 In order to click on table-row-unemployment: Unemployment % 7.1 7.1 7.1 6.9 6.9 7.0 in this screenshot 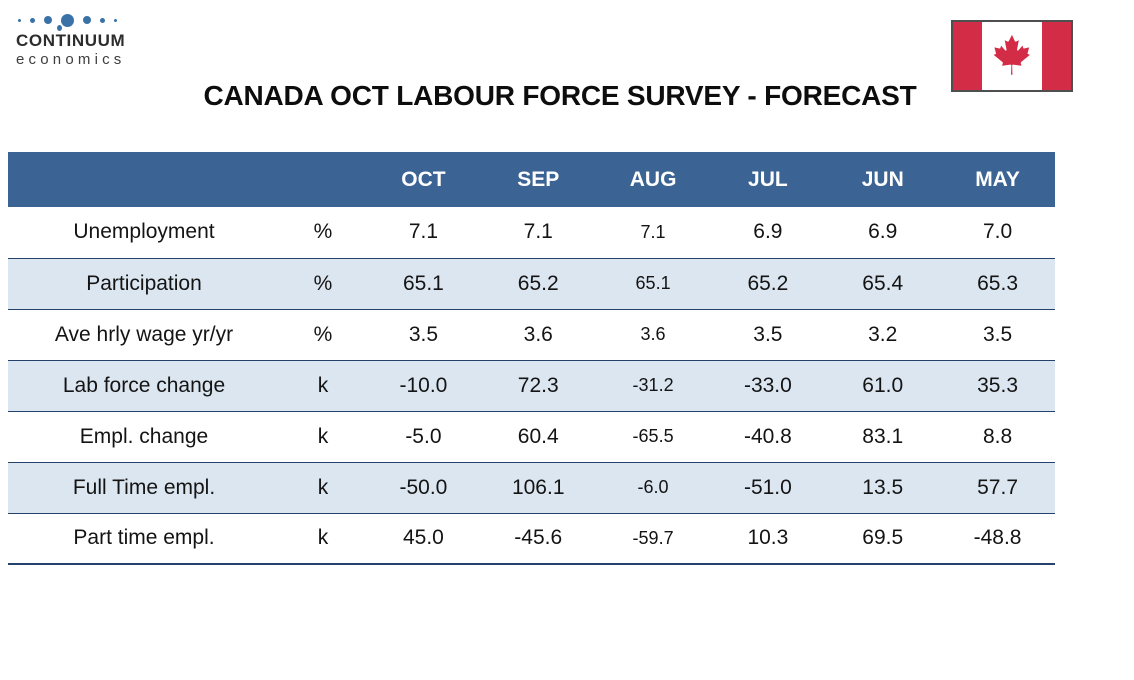, I will do `click(531, 233)`.